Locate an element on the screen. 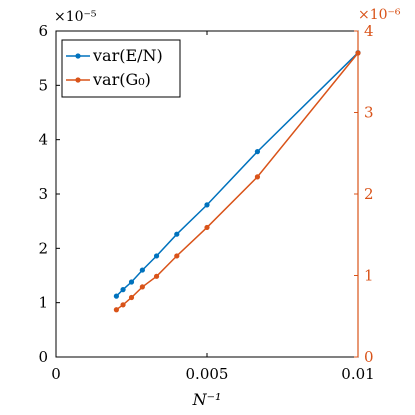 The image size is (415, 415). left-tick-label: 6 is located at coordinates (43, 31).